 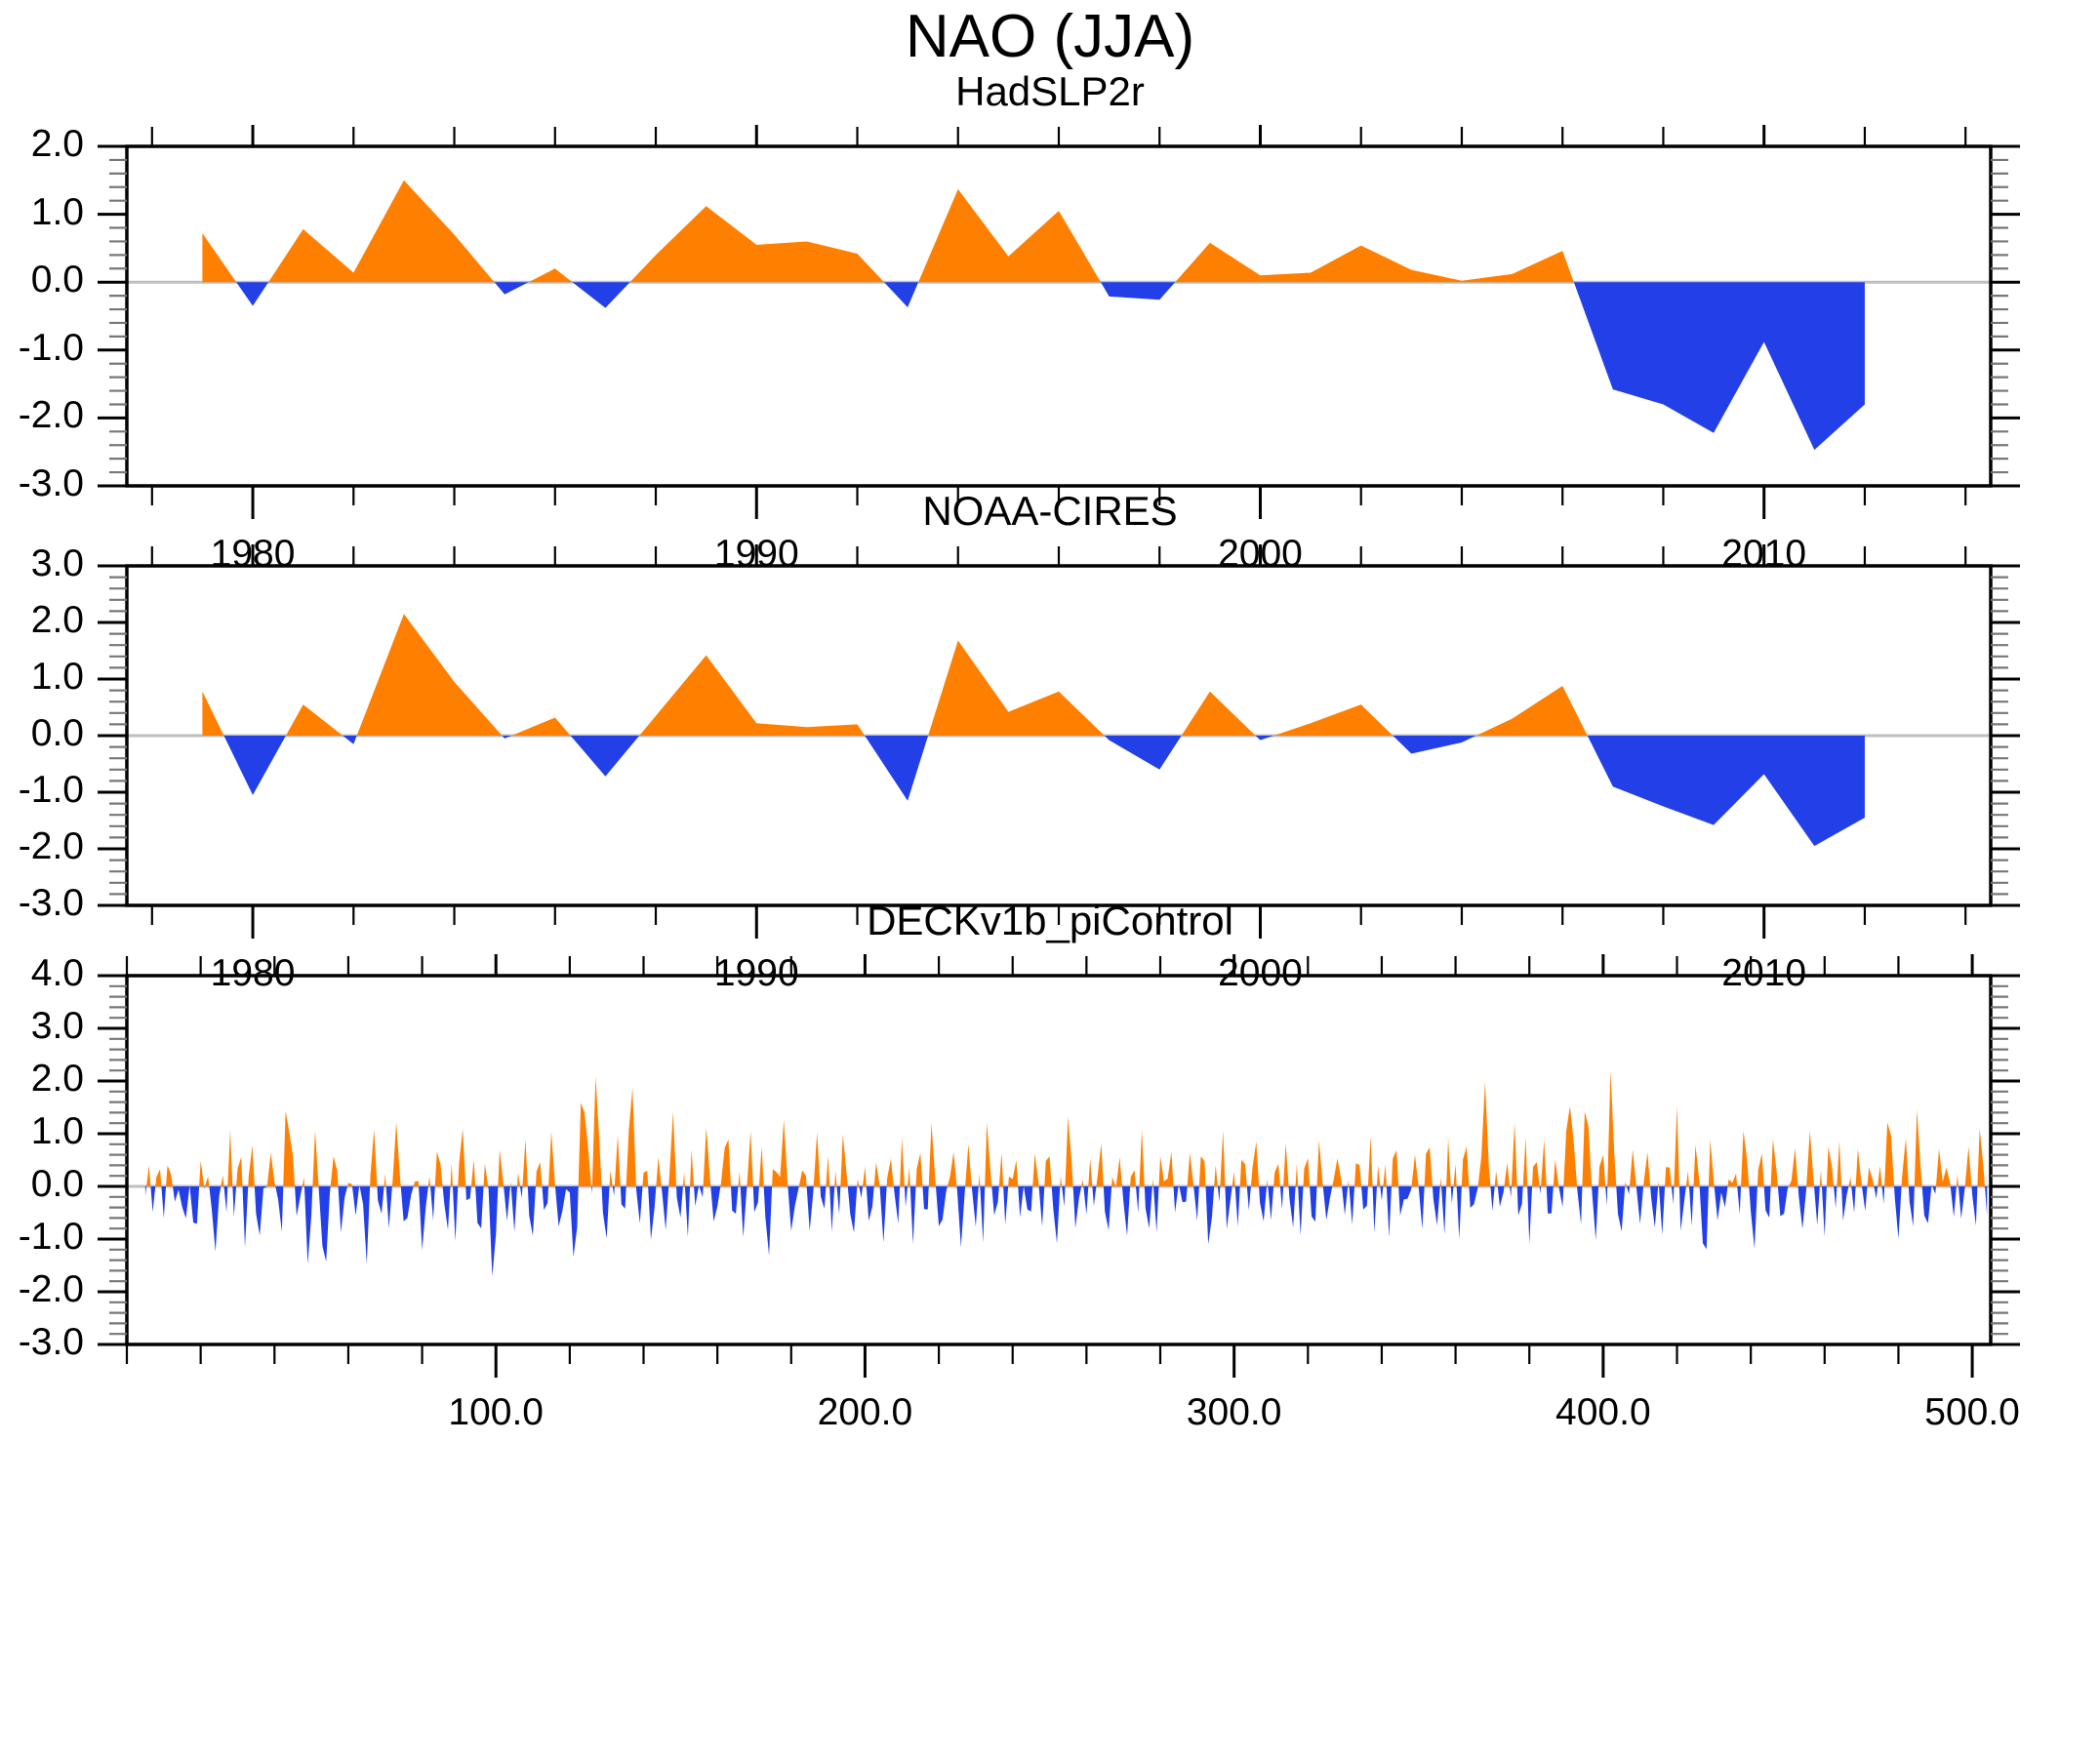 What do you see at coordinates (1050, 91) in the screenshot?
I see `panel-title-hadslp2r: HadSLP2r` at bounding box center [1050, 91].